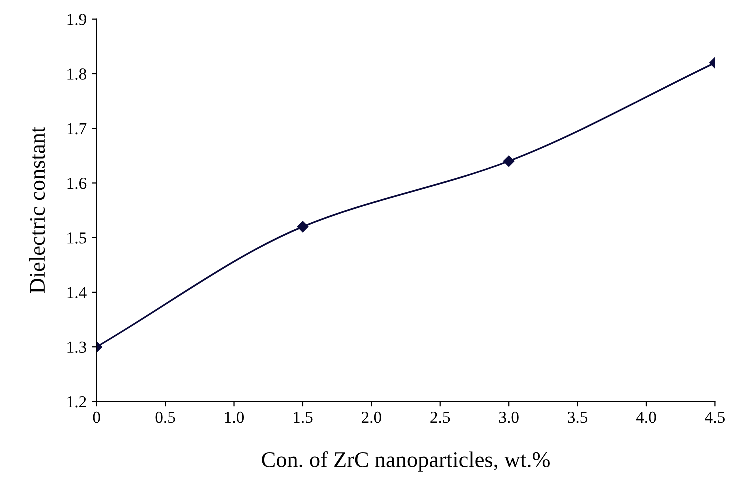  Describe the element at coordinates (77, 238) in the screenshot. I see `y-tick-label: 1.5` at that location.